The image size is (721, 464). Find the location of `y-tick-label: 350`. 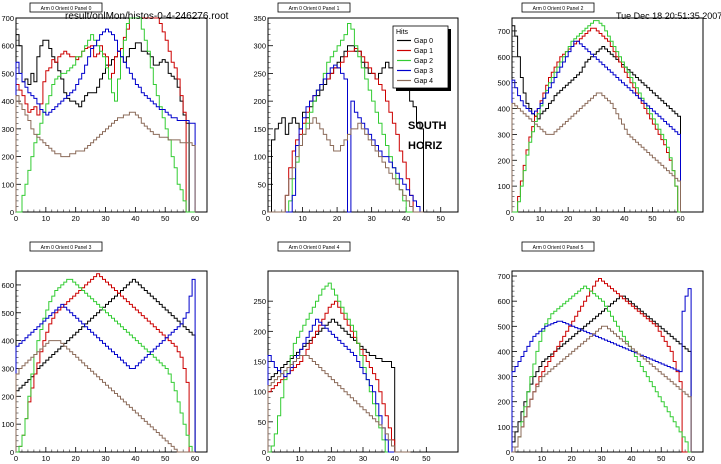

y-tick-label: 350 is located at coordinates (259, 18).